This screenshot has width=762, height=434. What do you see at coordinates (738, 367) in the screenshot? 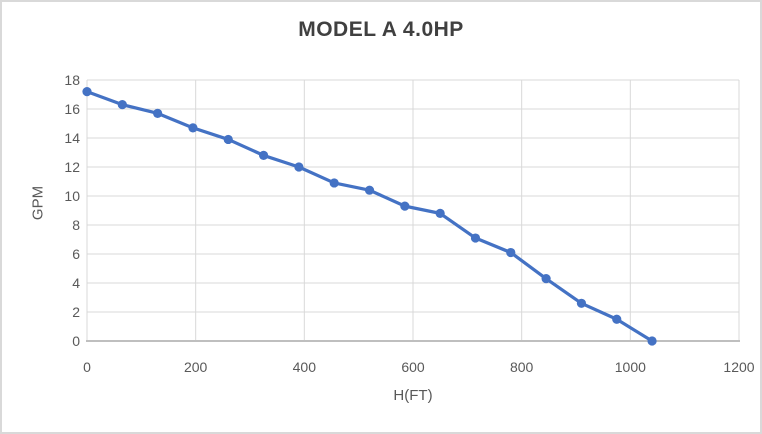
I see `x-tick-label: 1200` at bounding box center [738, 367].